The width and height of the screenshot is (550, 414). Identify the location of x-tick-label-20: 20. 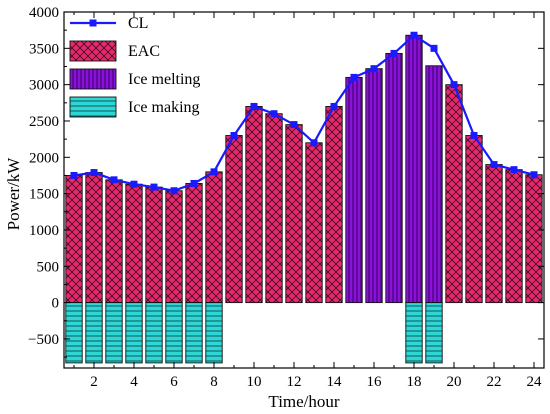
(454, 382).